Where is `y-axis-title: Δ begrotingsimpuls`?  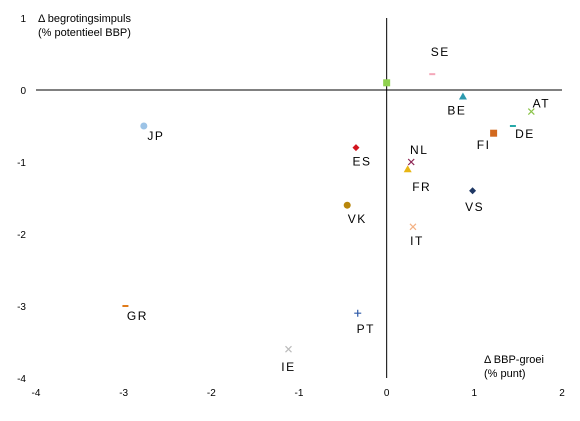 y-axis-title: Δ begrotingsimpuls is located at coordinates (84, 19).